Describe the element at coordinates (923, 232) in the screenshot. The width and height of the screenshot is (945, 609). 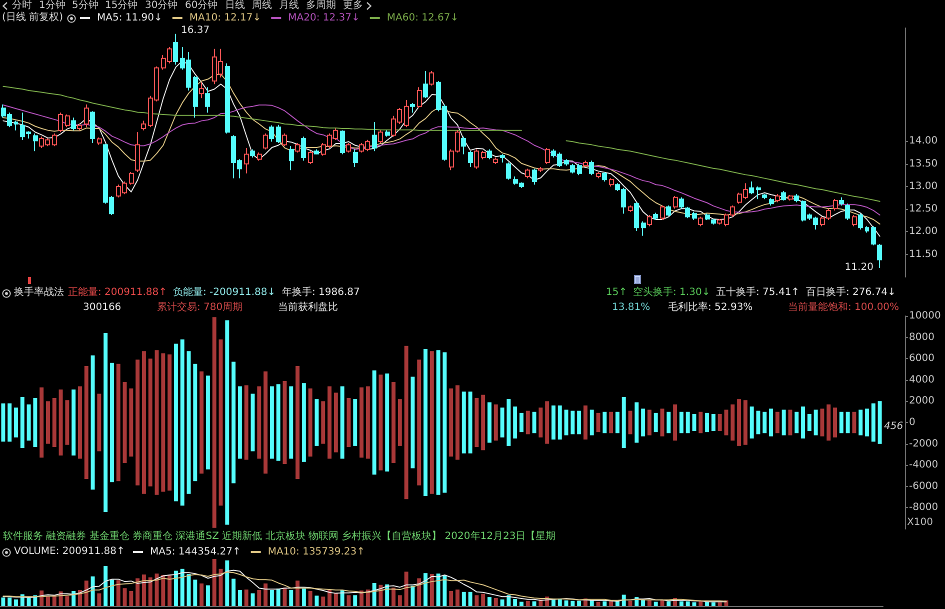
I see `y-tick-label: 12.00` at that location.